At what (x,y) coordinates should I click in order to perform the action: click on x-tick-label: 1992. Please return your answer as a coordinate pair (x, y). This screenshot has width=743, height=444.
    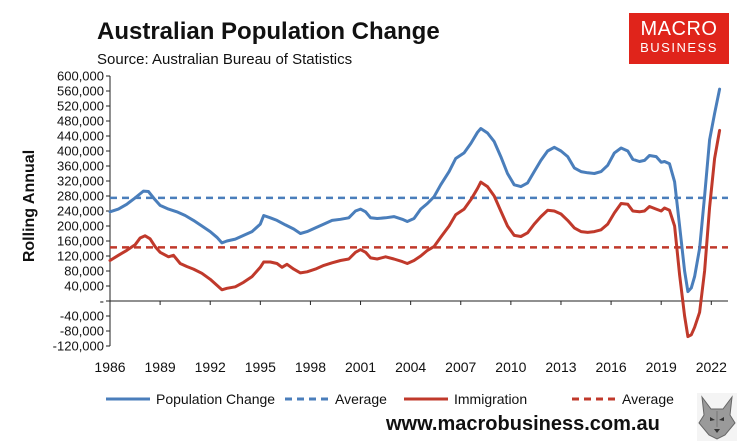
    Looking at the image, I should click on (210, 367).